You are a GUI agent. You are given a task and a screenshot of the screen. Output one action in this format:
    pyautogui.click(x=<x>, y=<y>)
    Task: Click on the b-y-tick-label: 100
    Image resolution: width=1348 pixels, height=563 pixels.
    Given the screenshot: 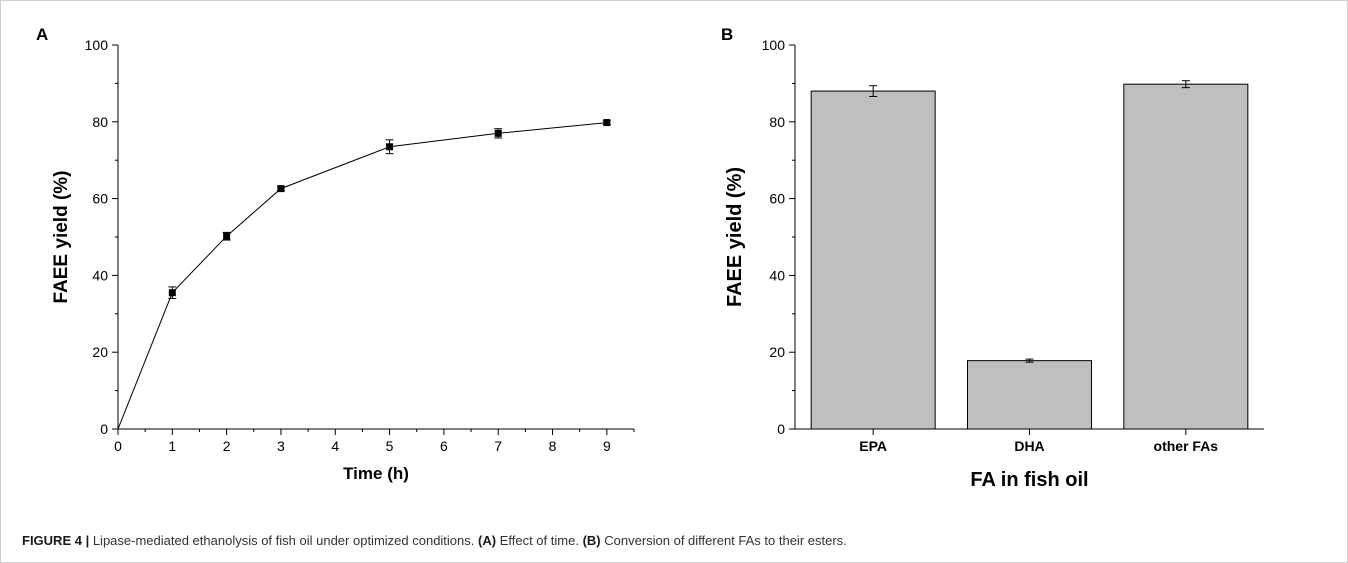 What is the action you would take?
    pyautogui.click(x=774, y=45)
    